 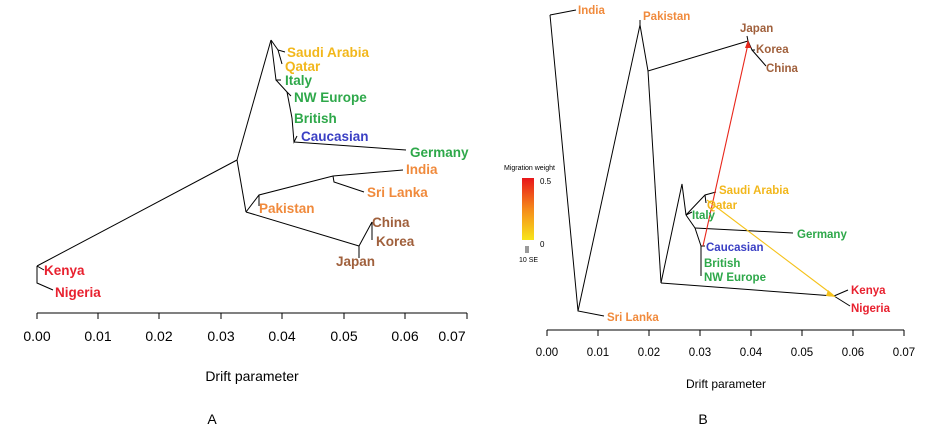 What do you see at coordinates (756, 29) in the screenshot?
I see `leaf-b-japan: Japan` at bounding box center [756, 29].